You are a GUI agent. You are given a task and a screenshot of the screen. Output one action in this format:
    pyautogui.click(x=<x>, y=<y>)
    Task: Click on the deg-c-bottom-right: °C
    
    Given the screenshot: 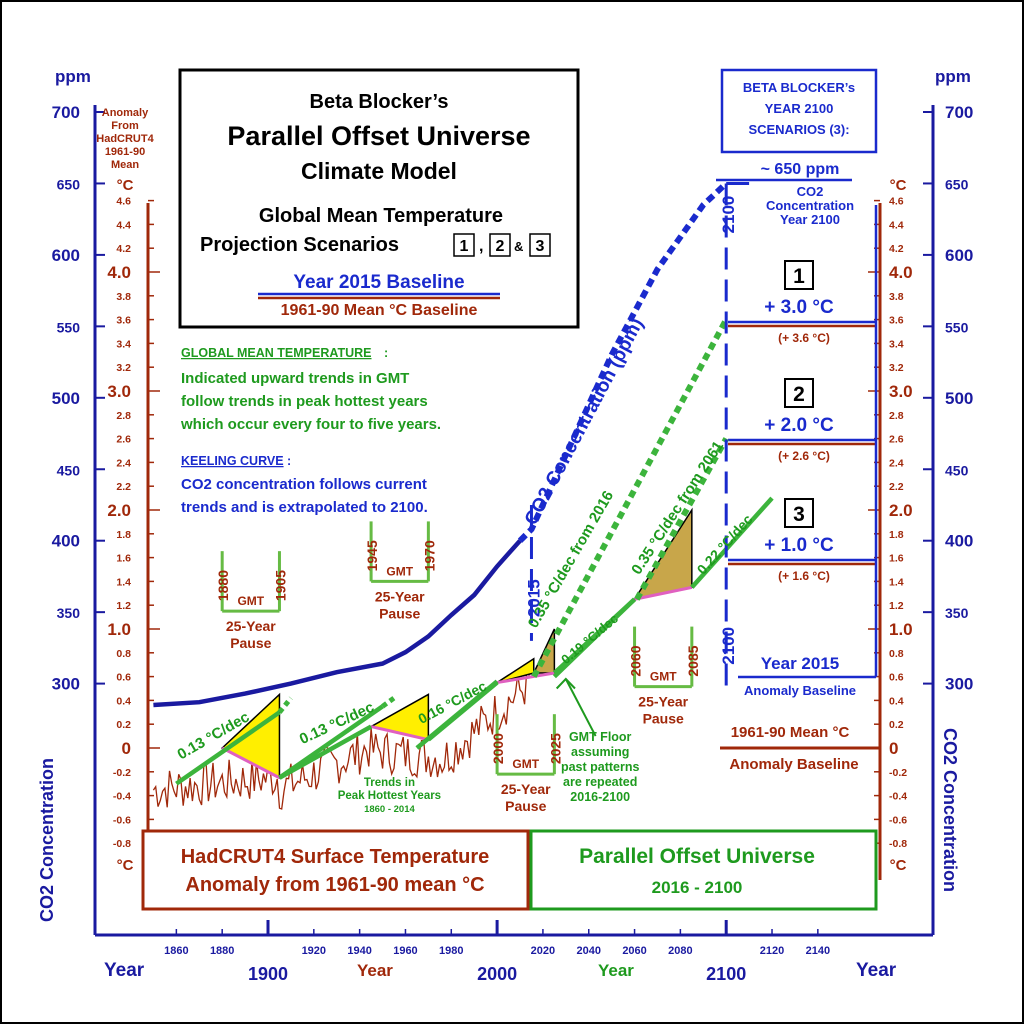 What is the action you would take?
    pyautogui.click(x=898, y=865)
    